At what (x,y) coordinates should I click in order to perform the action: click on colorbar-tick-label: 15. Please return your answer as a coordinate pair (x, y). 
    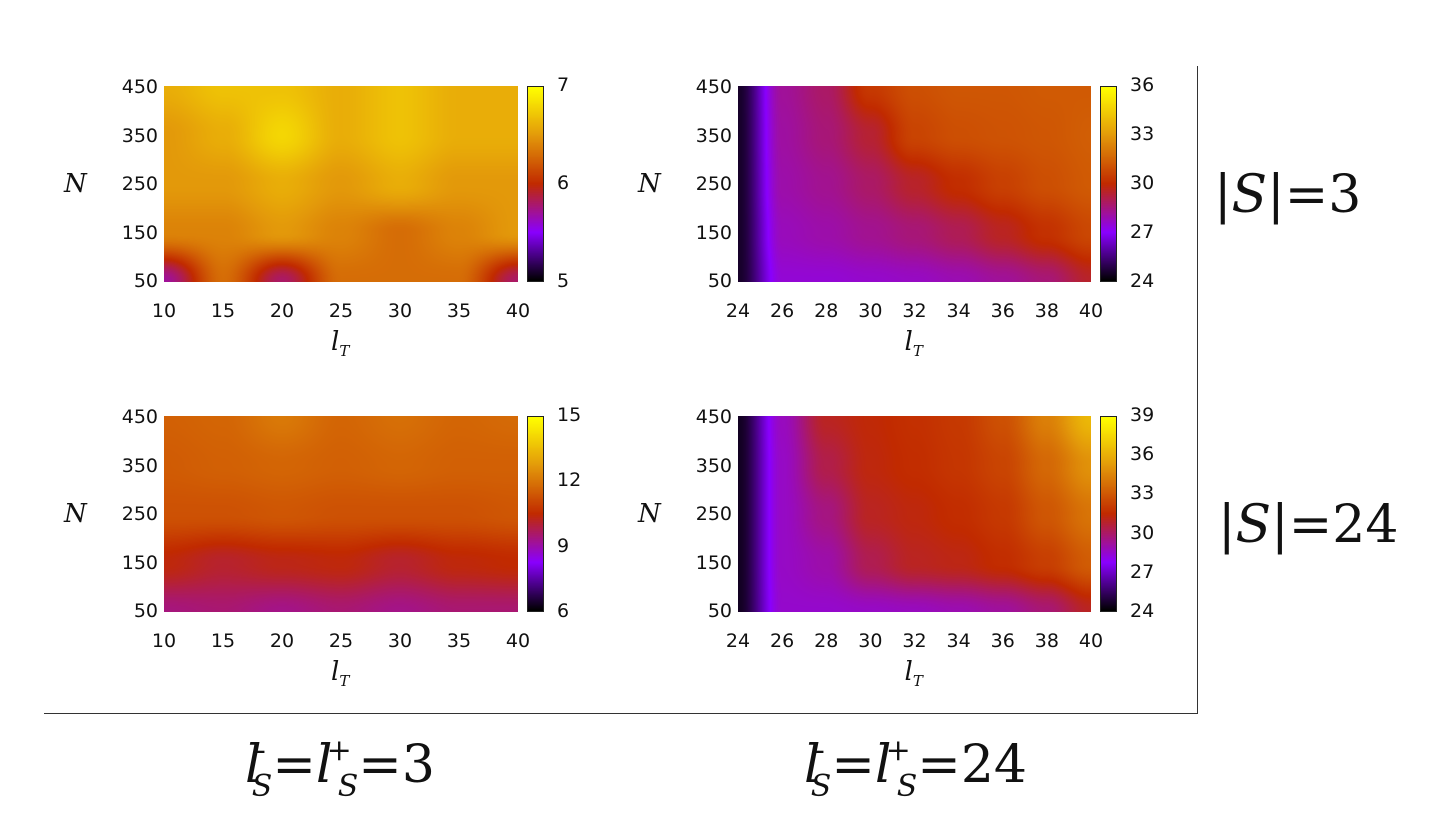
    Looking at the image, I should click on (569, 415).